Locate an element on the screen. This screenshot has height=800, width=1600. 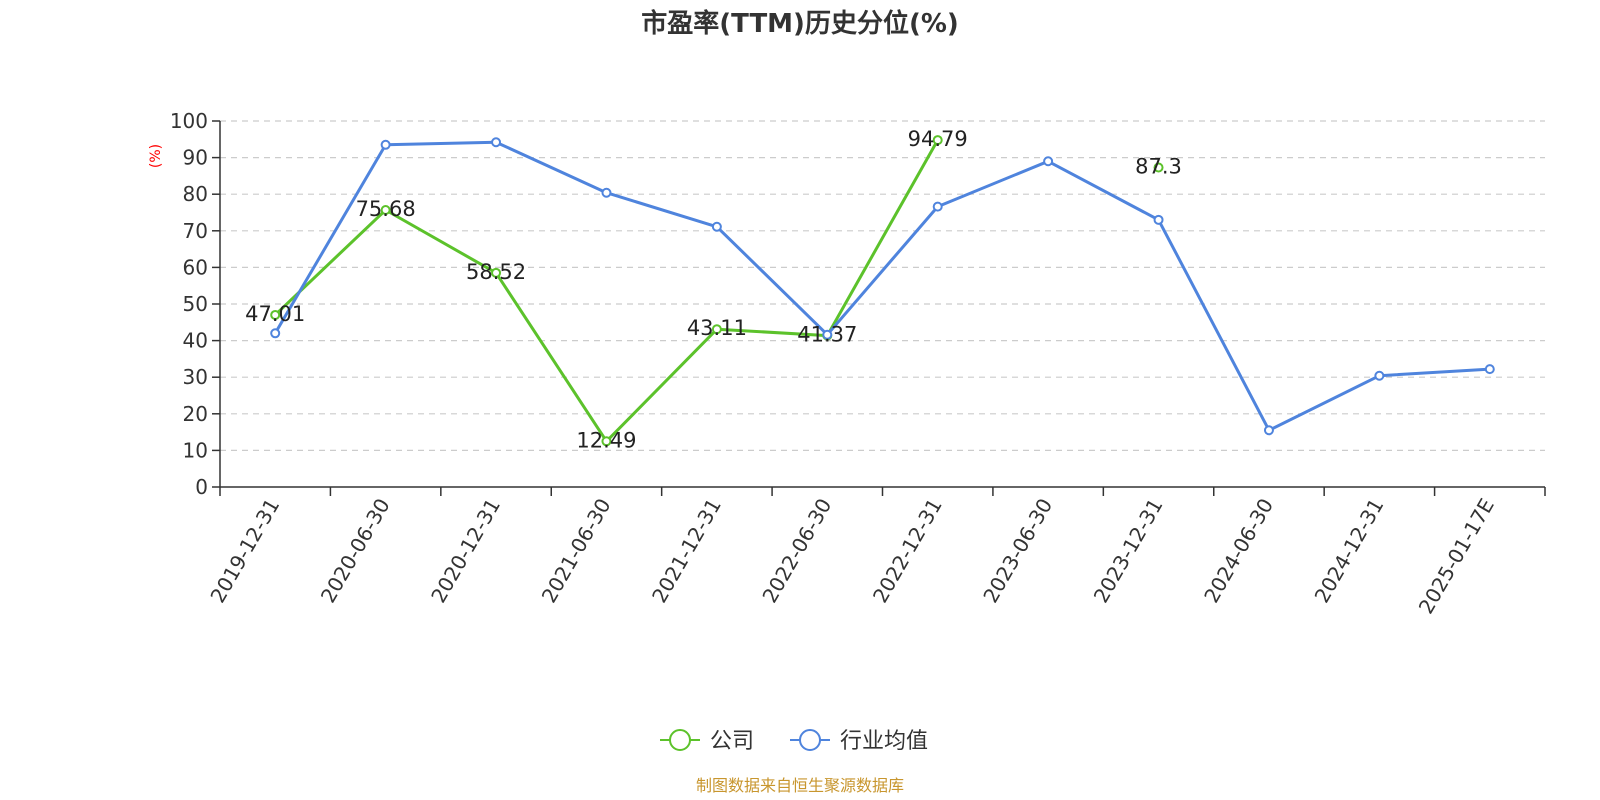
x-tick-label: 2022-06-30 is located at coordinates (796, 550).